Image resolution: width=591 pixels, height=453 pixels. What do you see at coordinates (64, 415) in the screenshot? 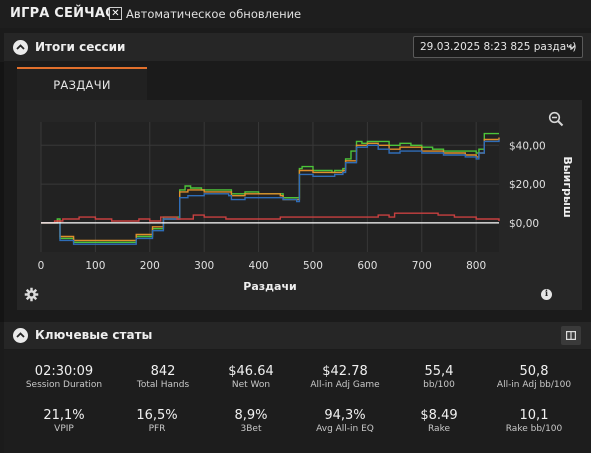
I see `stat-value: 21,1%` at bounding box center [64, 415].